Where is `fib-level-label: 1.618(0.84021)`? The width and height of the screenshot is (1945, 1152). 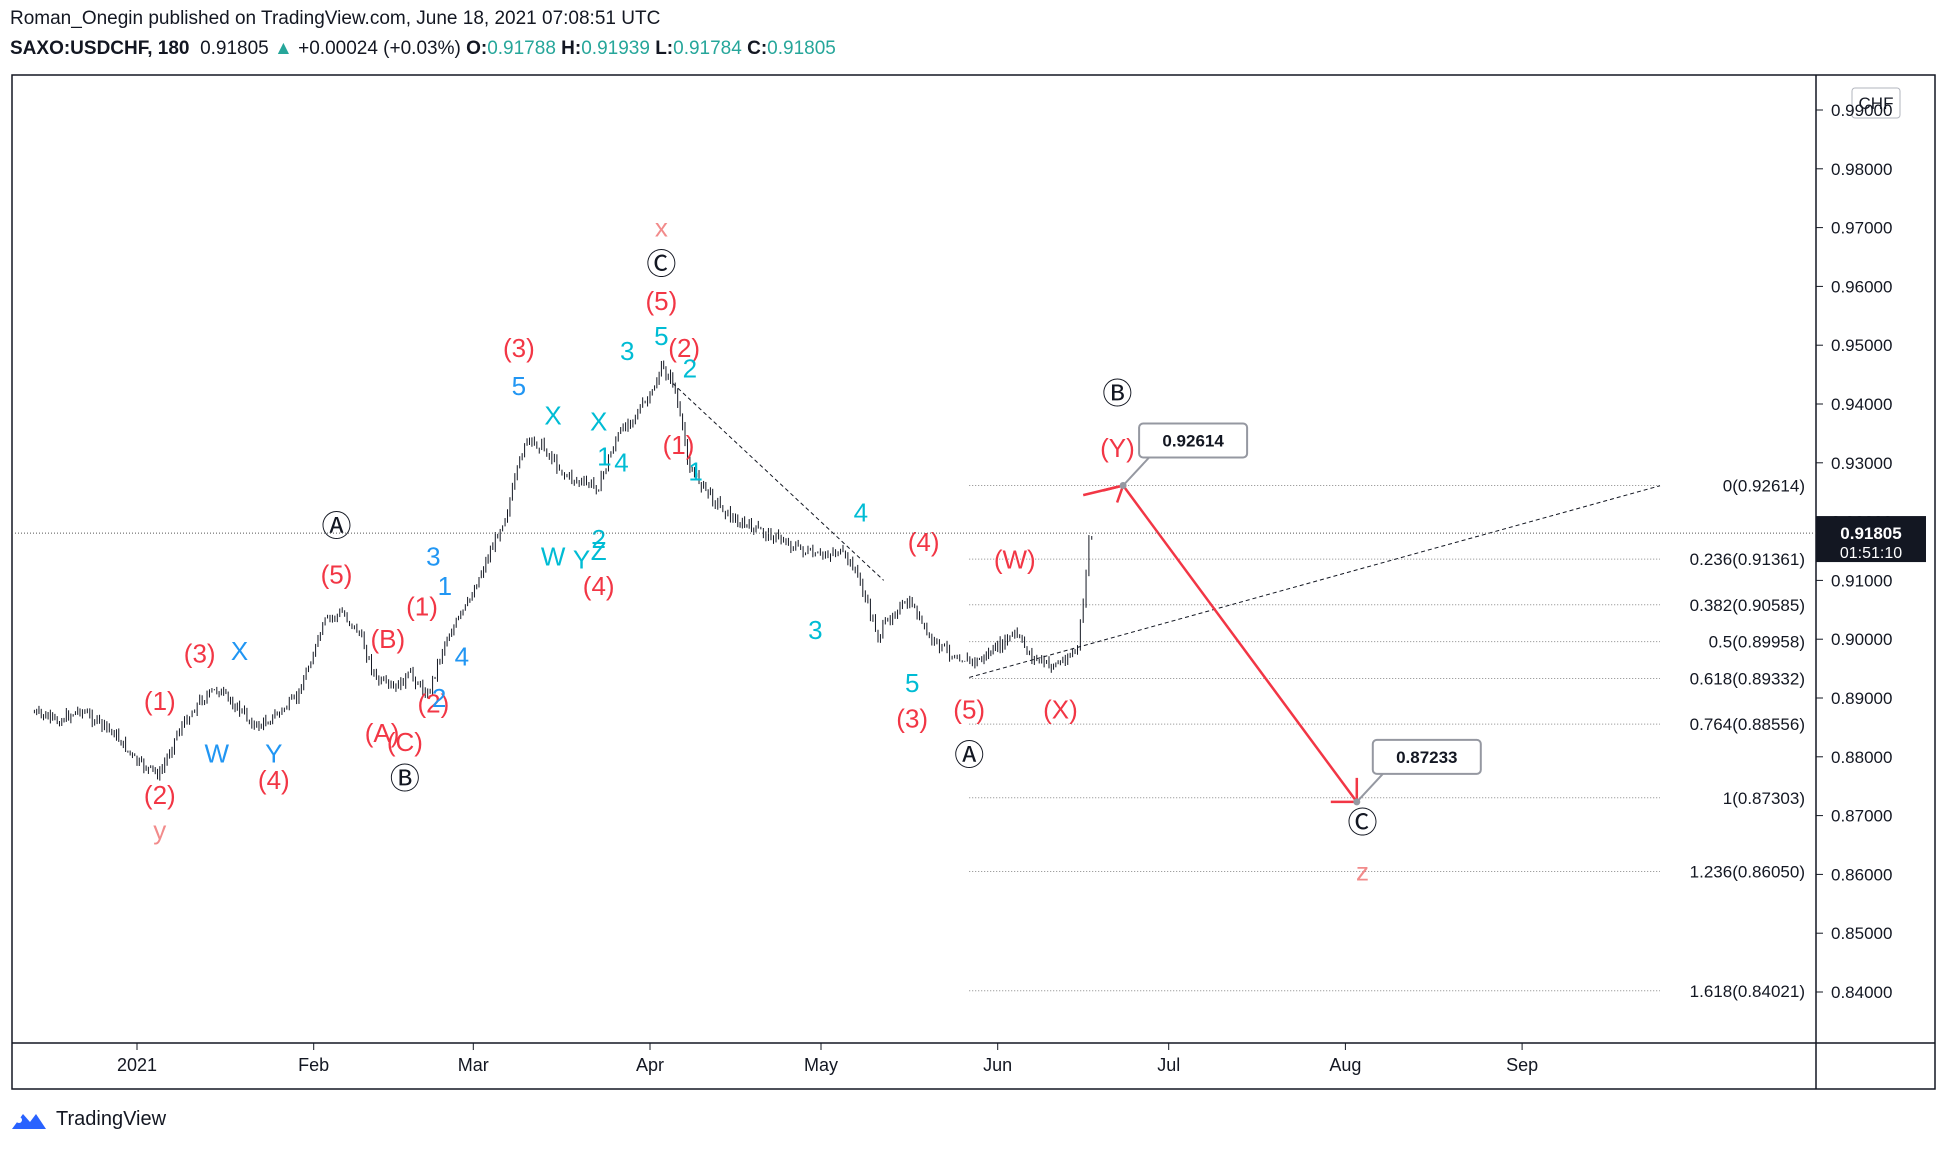
fib-level-label: 1.618(0.84021) is located at coordinates (1747, 991).